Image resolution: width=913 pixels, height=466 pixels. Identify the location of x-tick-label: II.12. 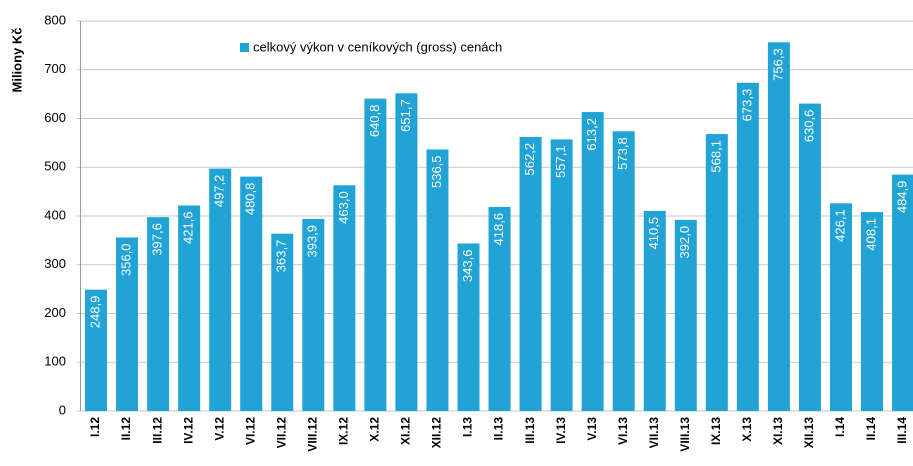
(126, 429).